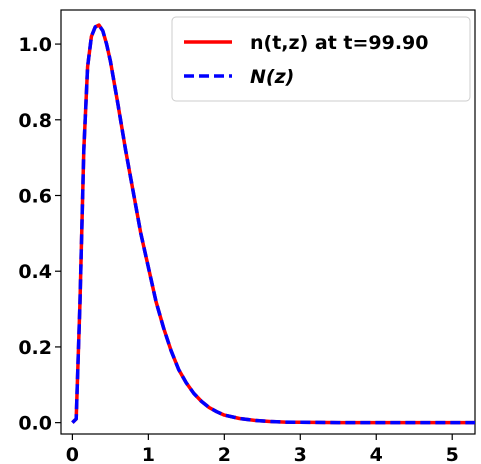 Image resolution: width=481 pixels, height=464 pixels. I want to click on legend-box, so click(321, 59).